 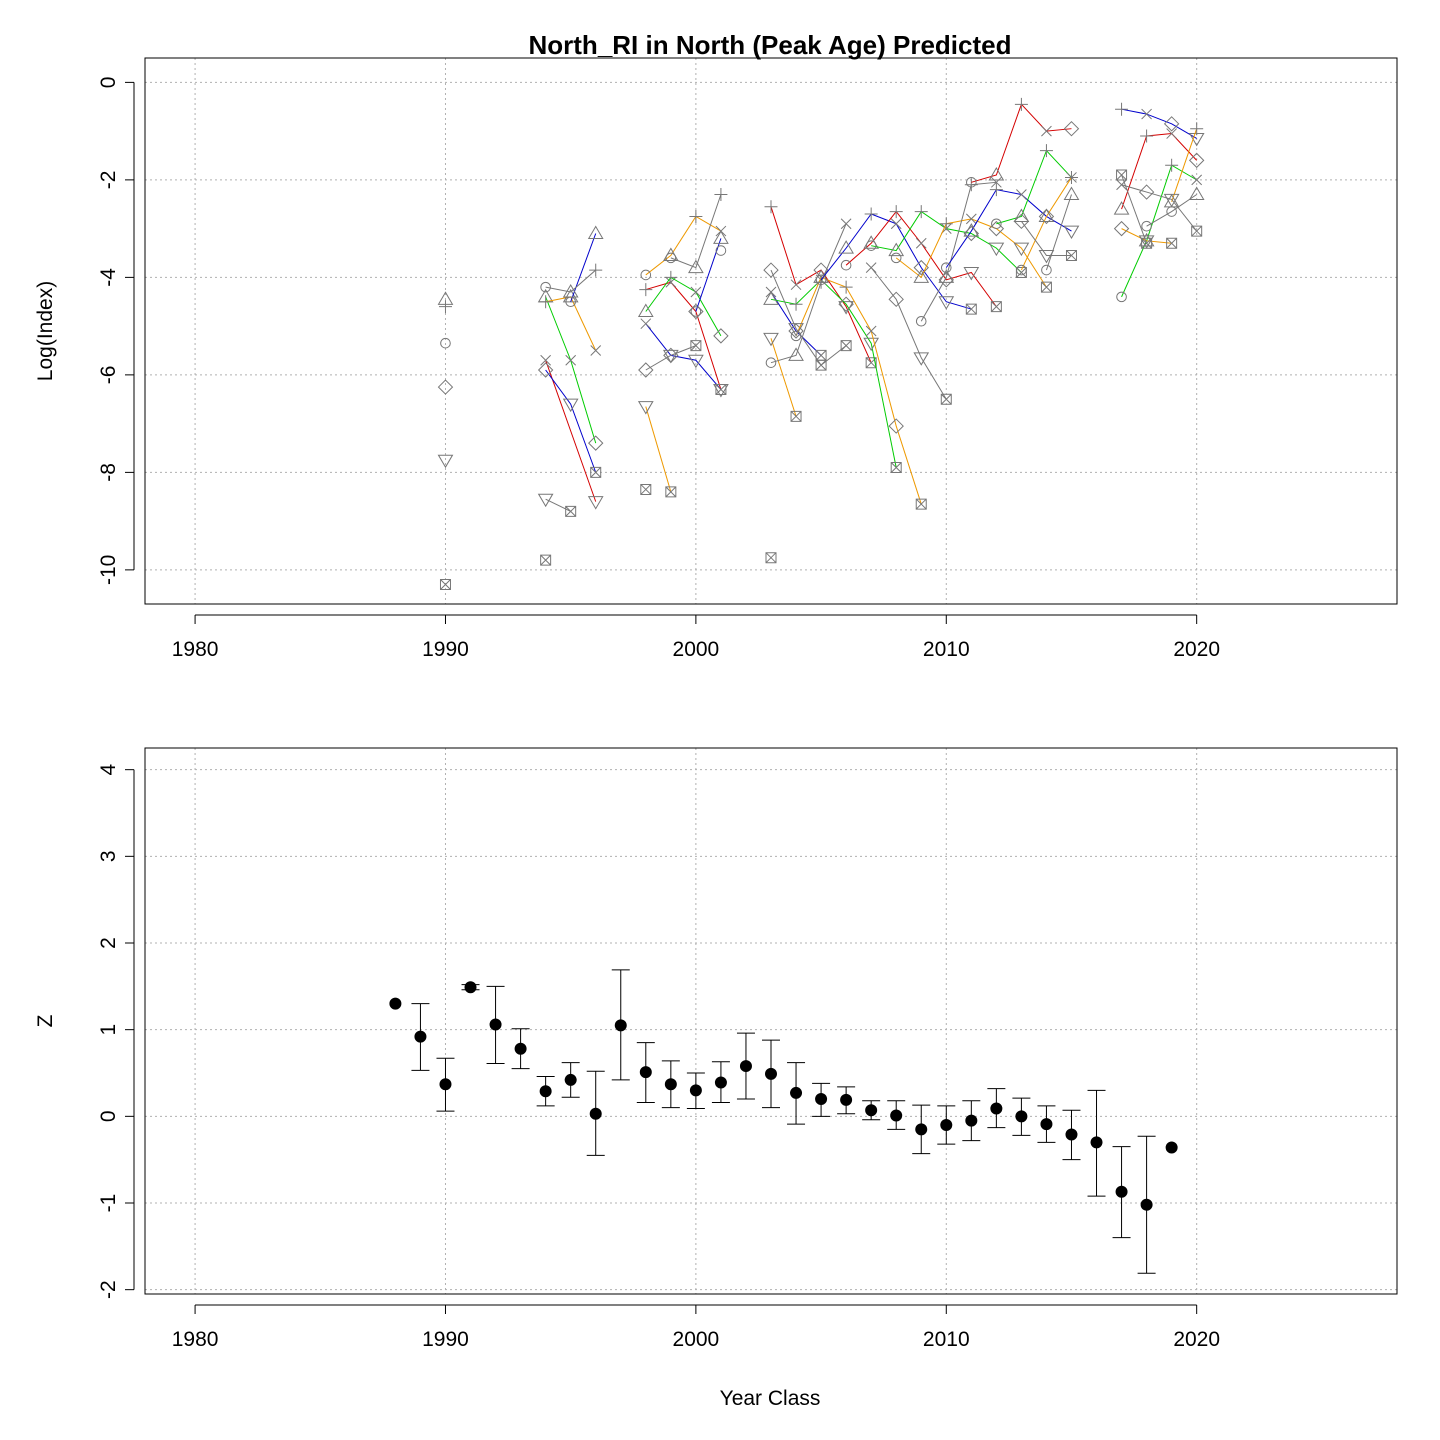 I want to click on x-axis-title: Year Class, so click(x=770, y=1398).